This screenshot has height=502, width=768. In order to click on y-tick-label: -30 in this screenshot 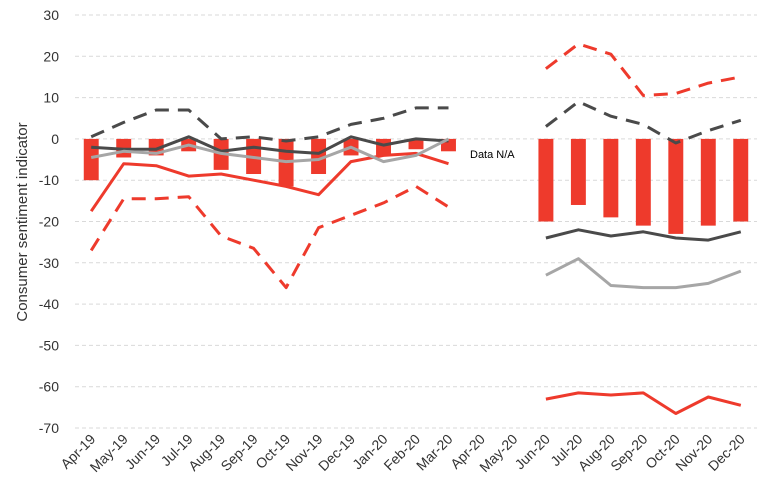, I will do `click(49, 263)`.